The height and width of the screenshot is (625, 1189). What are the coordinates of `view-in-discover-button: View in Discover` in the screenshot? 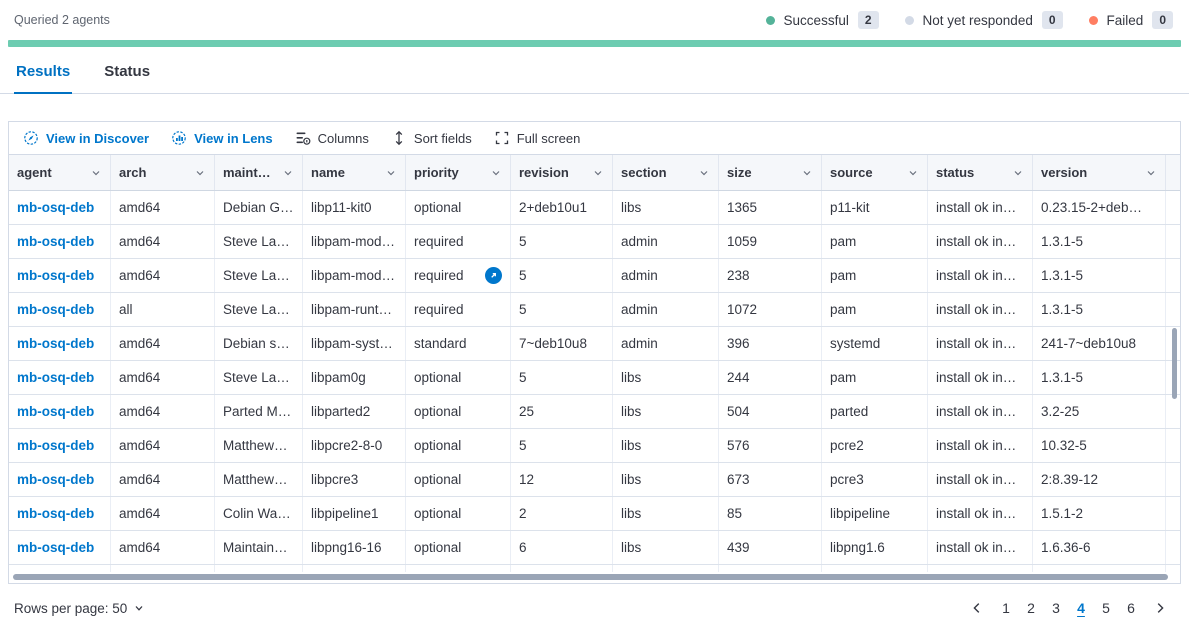 It's located at (86, 138).